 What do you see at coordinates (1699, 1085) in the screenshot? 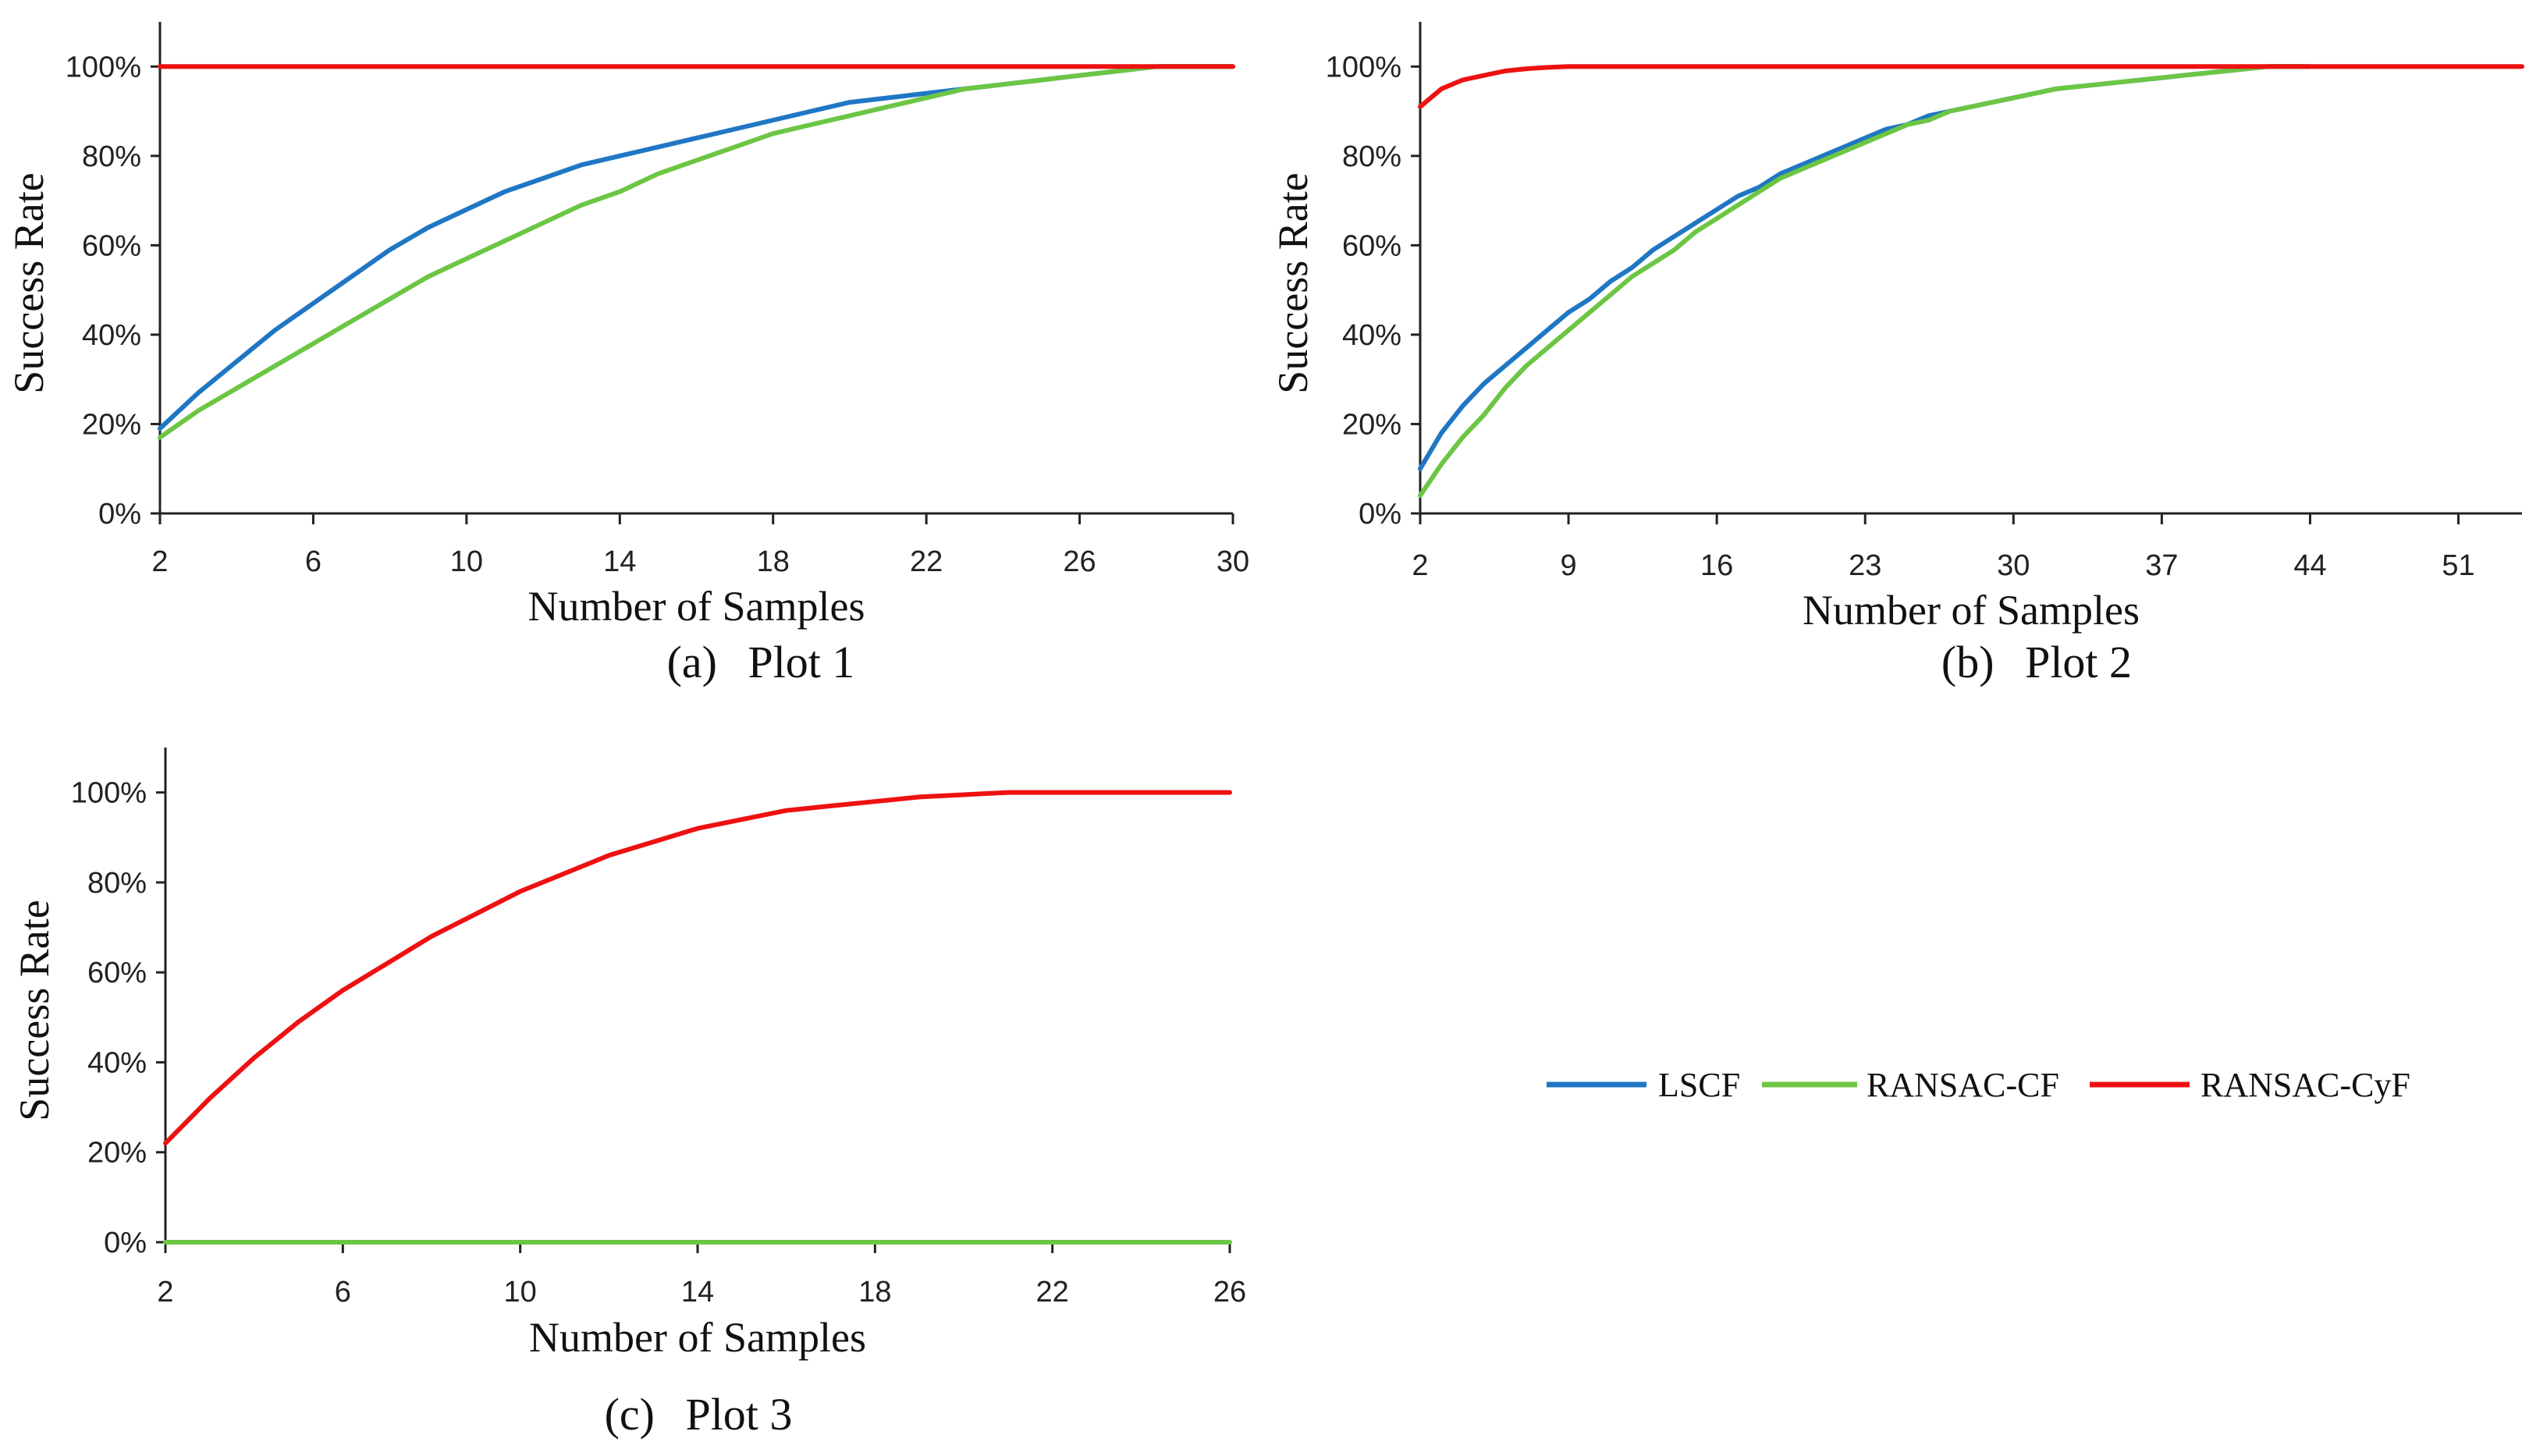
I see `legend-label-lscf: LSCF` at bounding box center [1699, 1085].